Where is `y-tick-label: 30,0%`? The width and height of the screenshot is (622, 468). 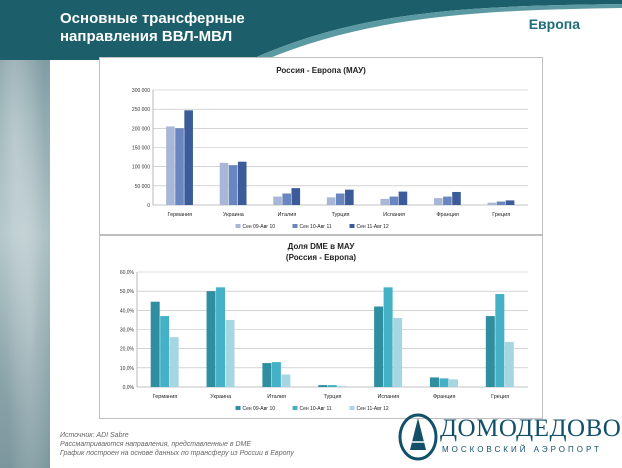 y-tick-label: 30,0% is located at coordinates (127, 331).